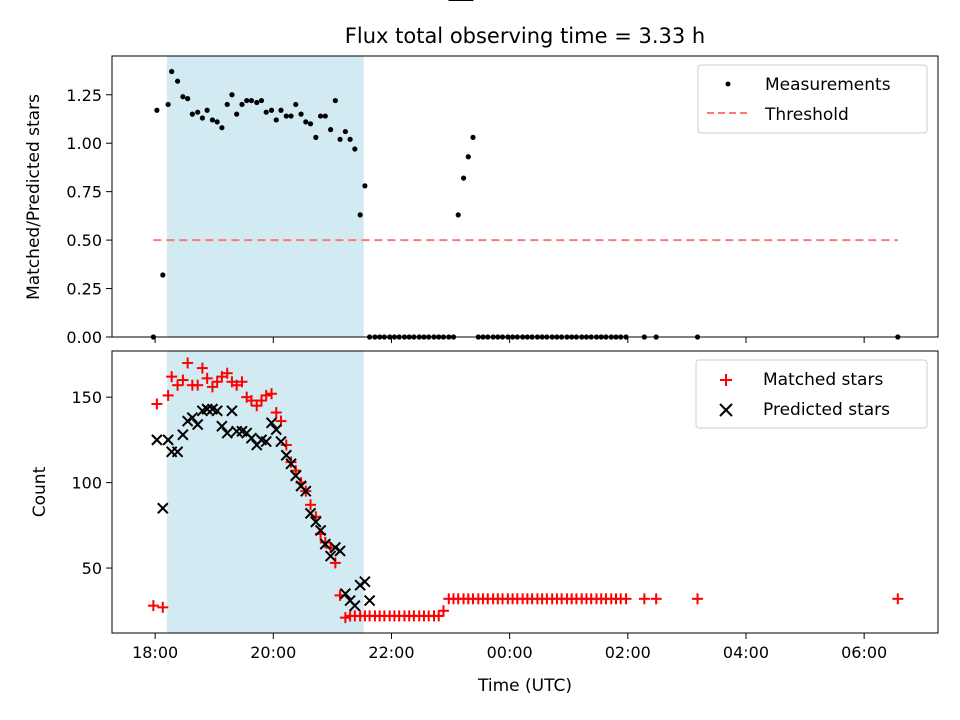  I want to click on legend-ratio: Measurements Threshold, so click(812, 99).